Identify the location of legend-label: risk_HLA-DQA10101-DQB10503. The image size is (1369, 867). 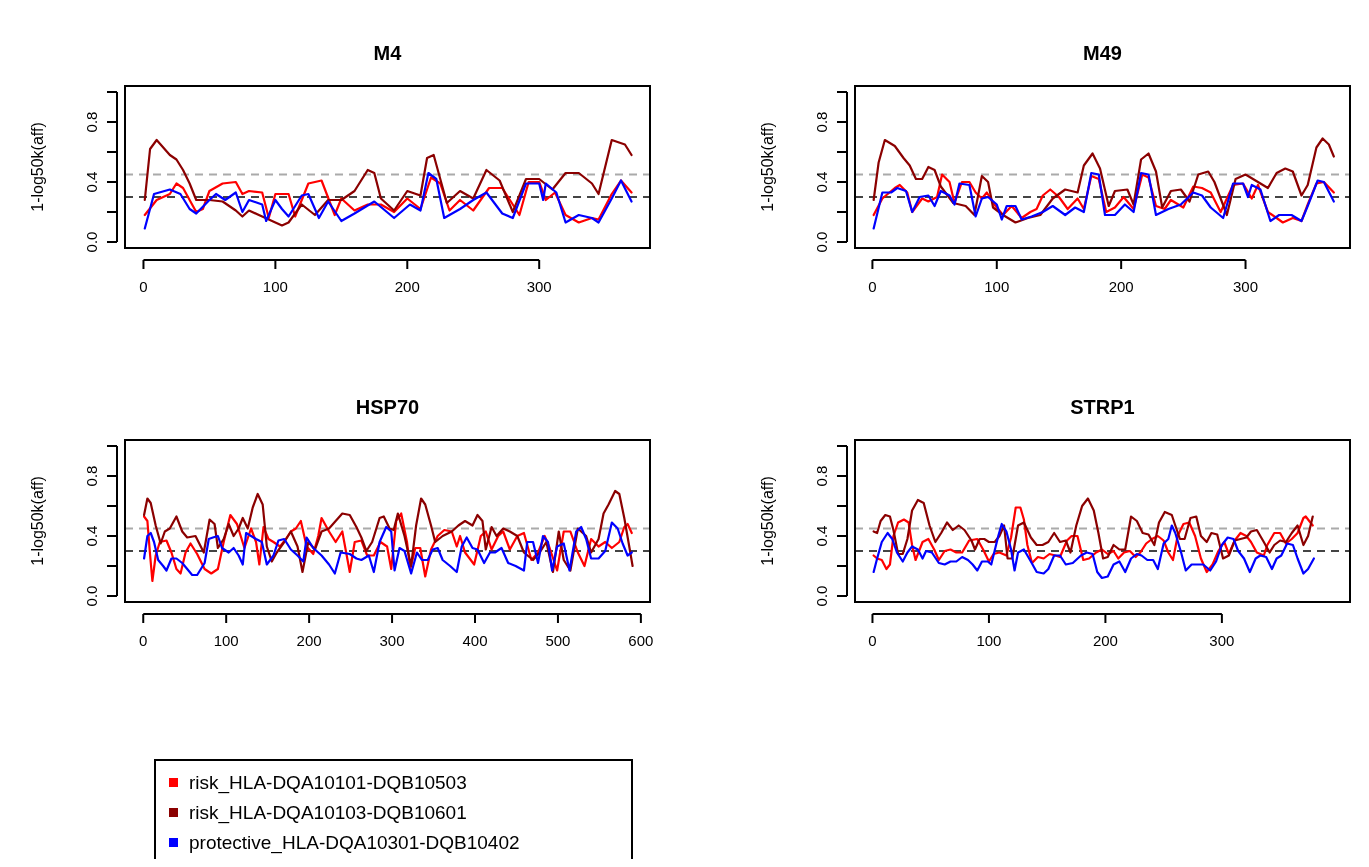
(328, 783).